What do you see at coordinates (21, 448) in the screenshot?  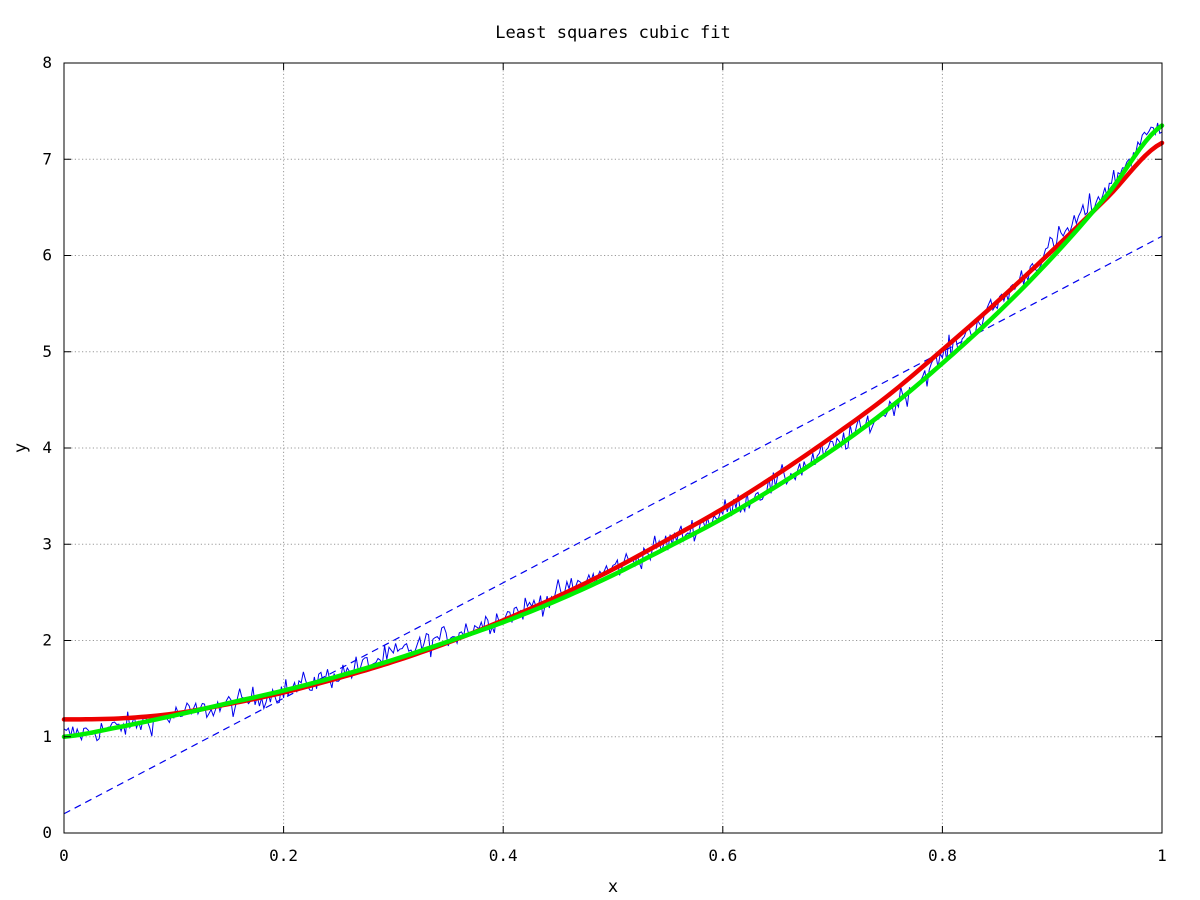 I see `y-axis-label: y` at bounding box center [21, 448].